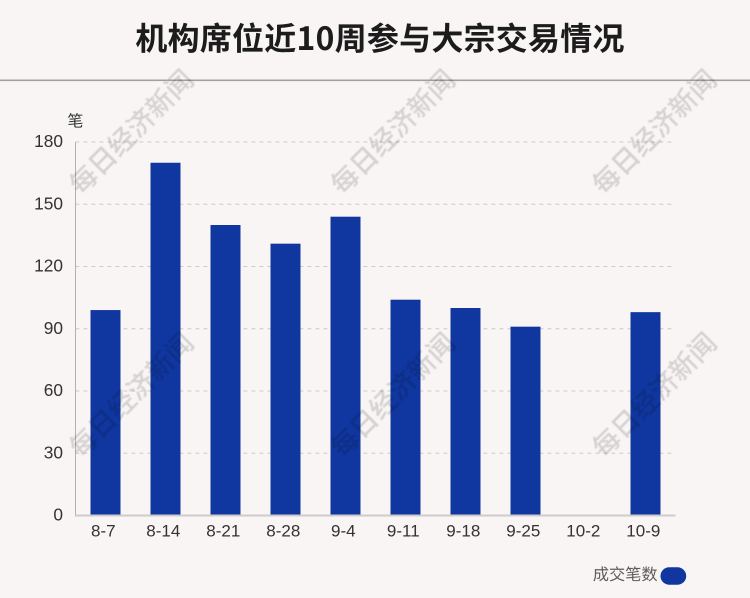 This screenshot has height=598, width=750. What do you see at coordinates (223, 531) in the screenshot?
I see `svg-text: 8-21` at bounding box center [223, 531].